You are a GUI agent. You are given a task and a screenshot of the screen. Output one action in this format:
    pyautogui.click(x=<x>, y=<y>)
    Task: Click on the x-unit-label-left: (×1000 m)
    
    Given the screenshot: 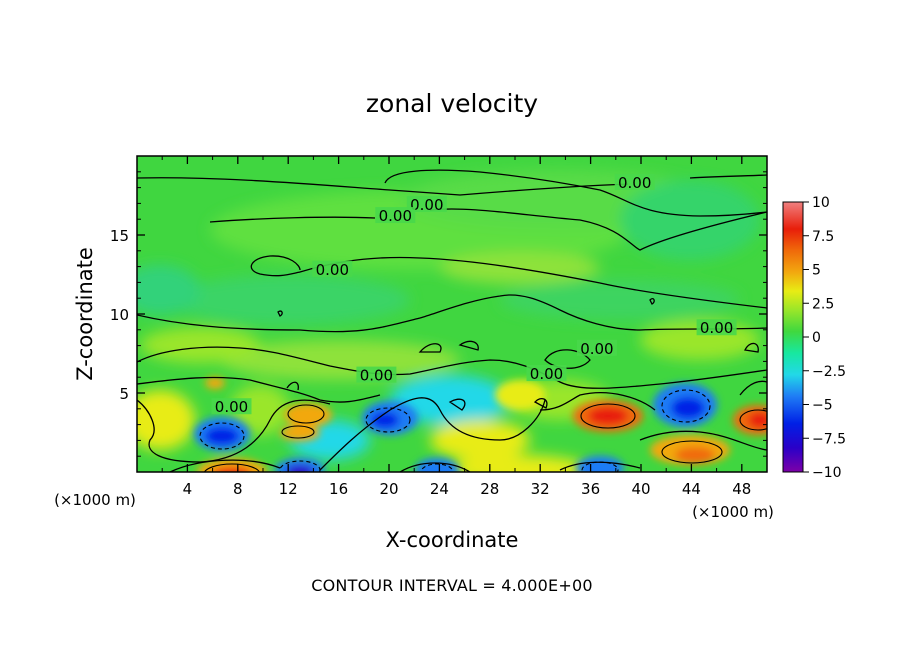 What is the action you would take?
    pyautogui.click(x=95, y=500)
    